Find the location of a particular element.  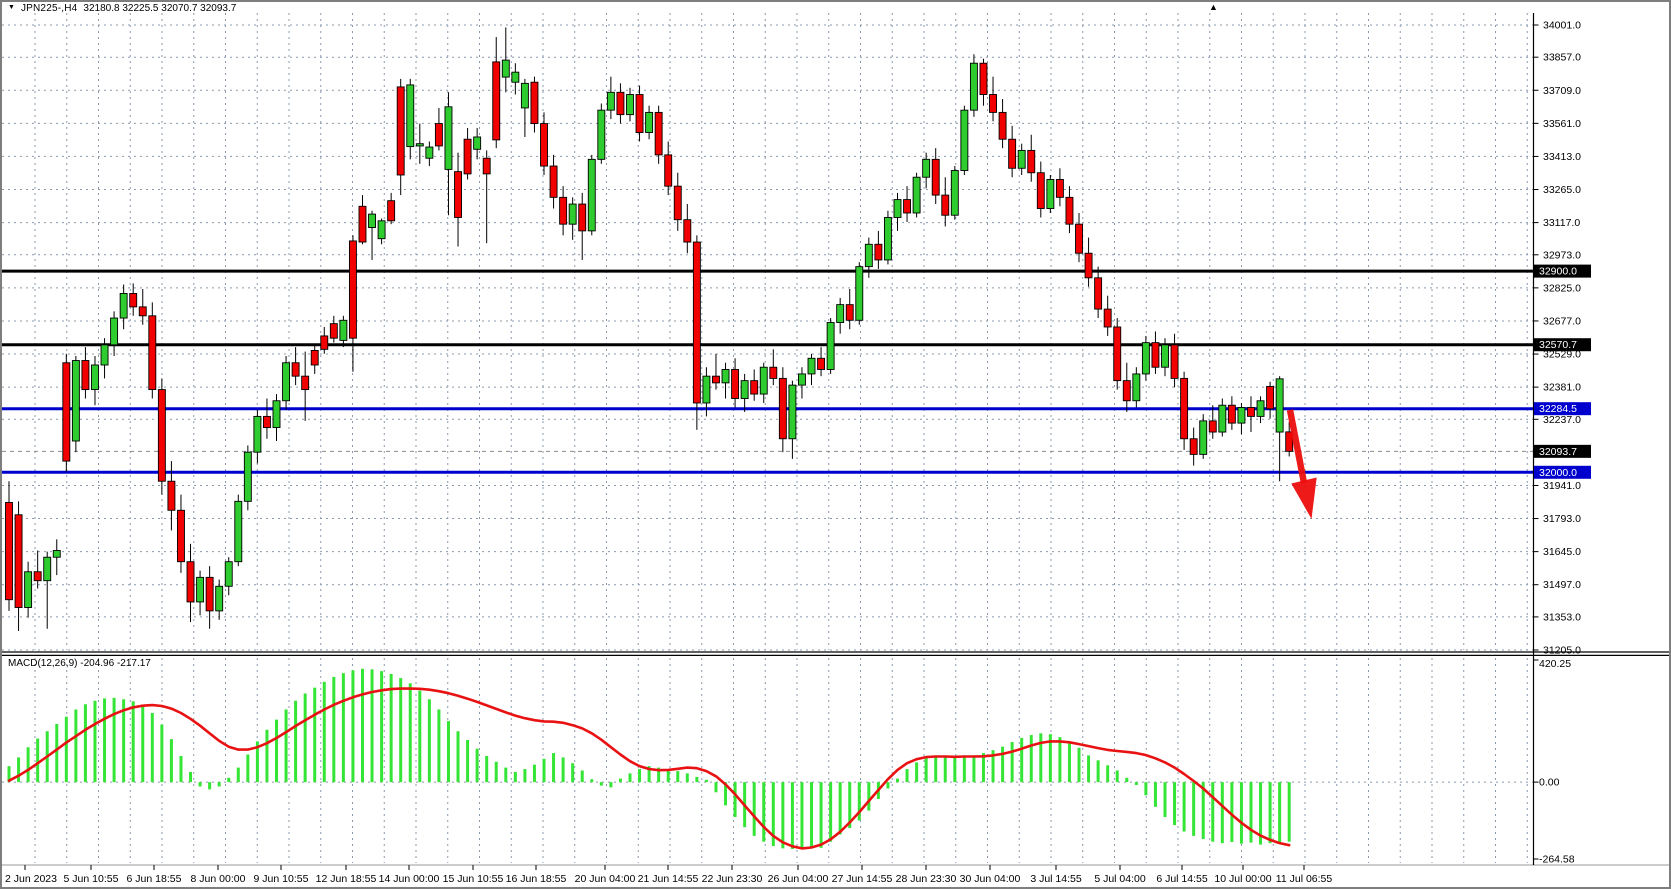

price-level-tag-label: 32570.7 is located at coordinates (1558, 345).